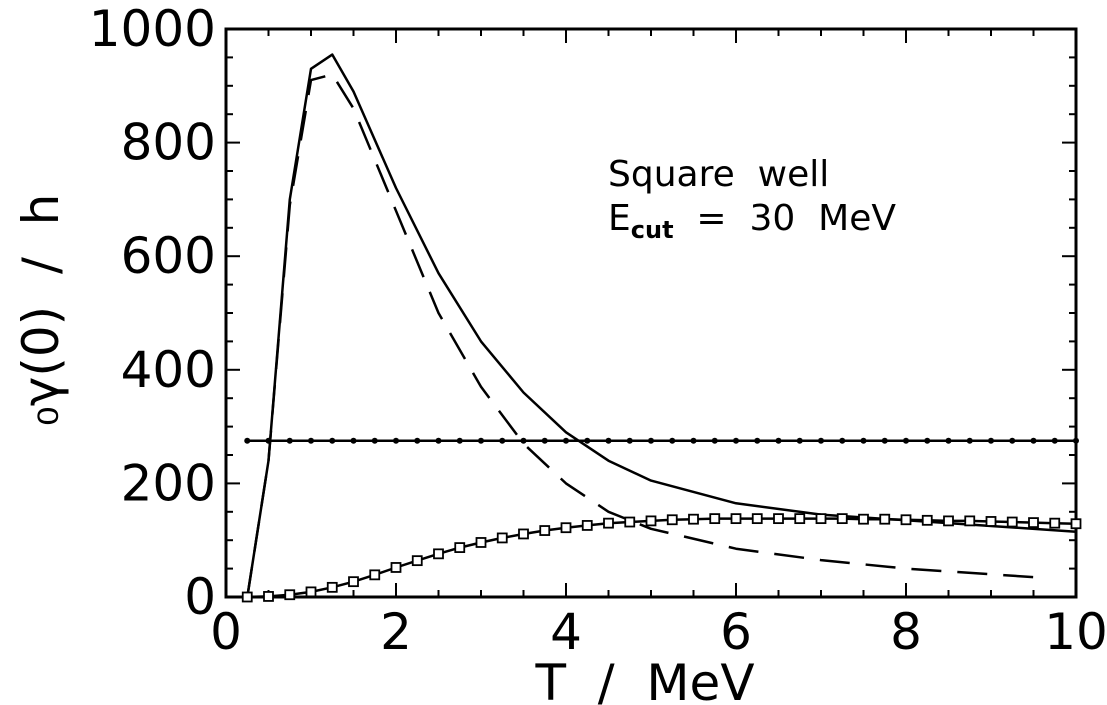 The image size is (1107, 705). I want to click on y-tick-label: 800, so click(168, 143).